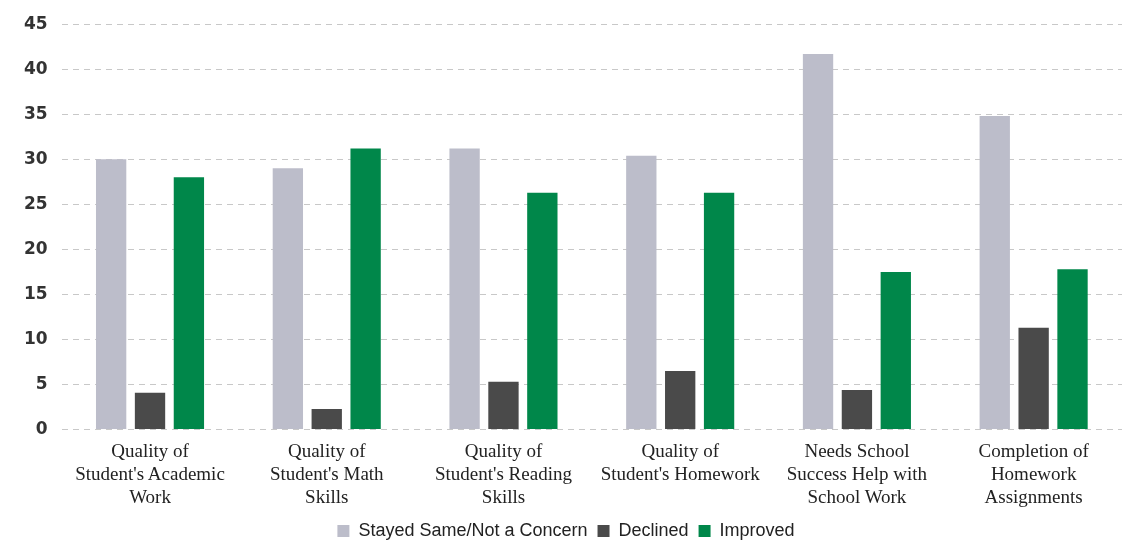 The width and height of the screenshot is (1142, 560). I want to click on x-tick-label: Quality of Student's Reading Skills, so click(503, 473).